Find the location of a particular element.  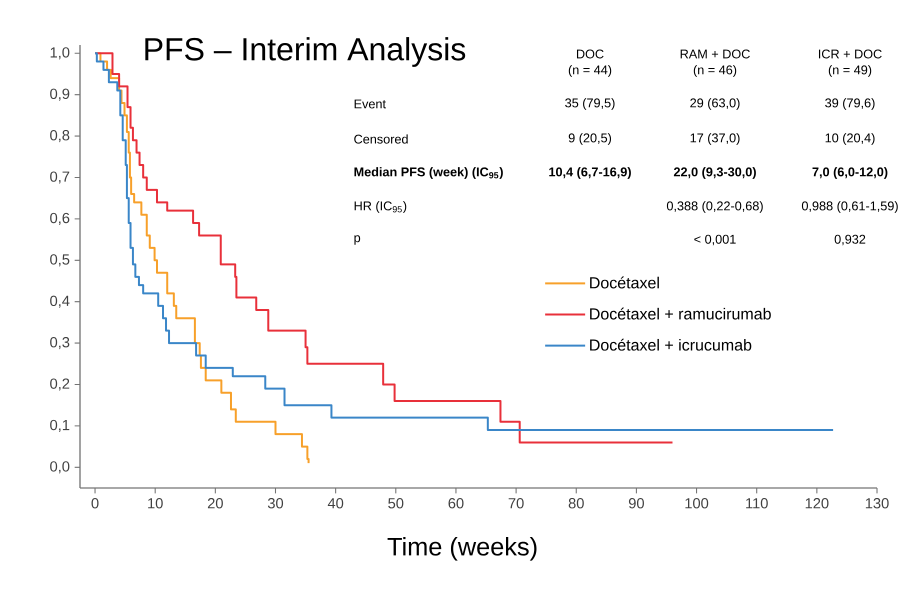

x-tick-label: 80 is located at coordinates (576, 503).